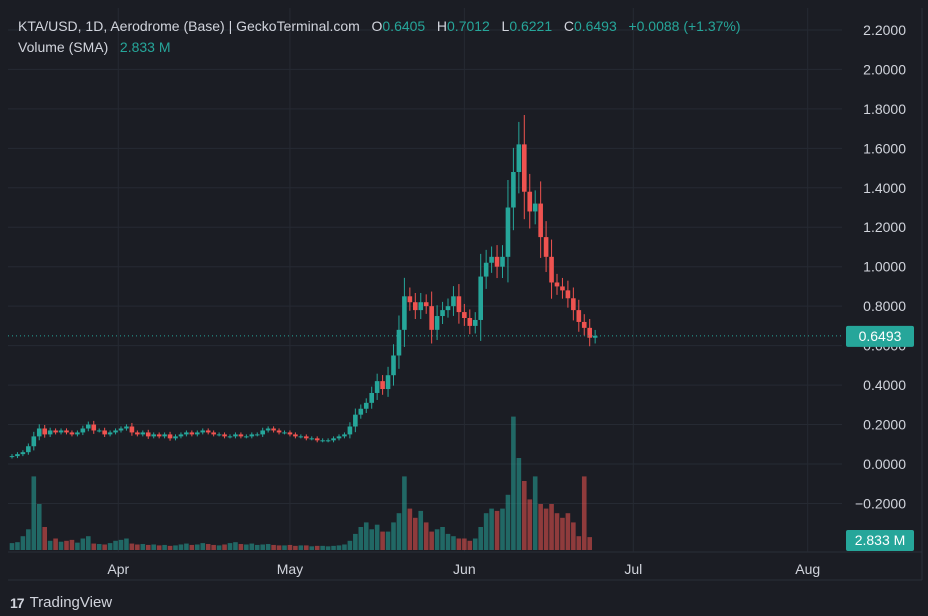 This screenshot has height=616, width=928. What do you see at coordinates (568, 26) in the screenshot?
I see `close-label: C` at bounding box center [568, 26].